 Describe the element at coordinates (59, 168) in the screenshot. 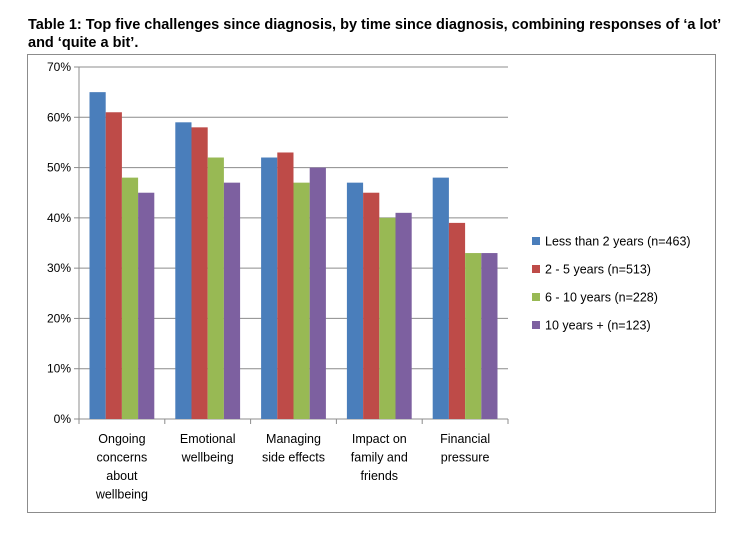

I see `y-tick-label: 50%` at that location.